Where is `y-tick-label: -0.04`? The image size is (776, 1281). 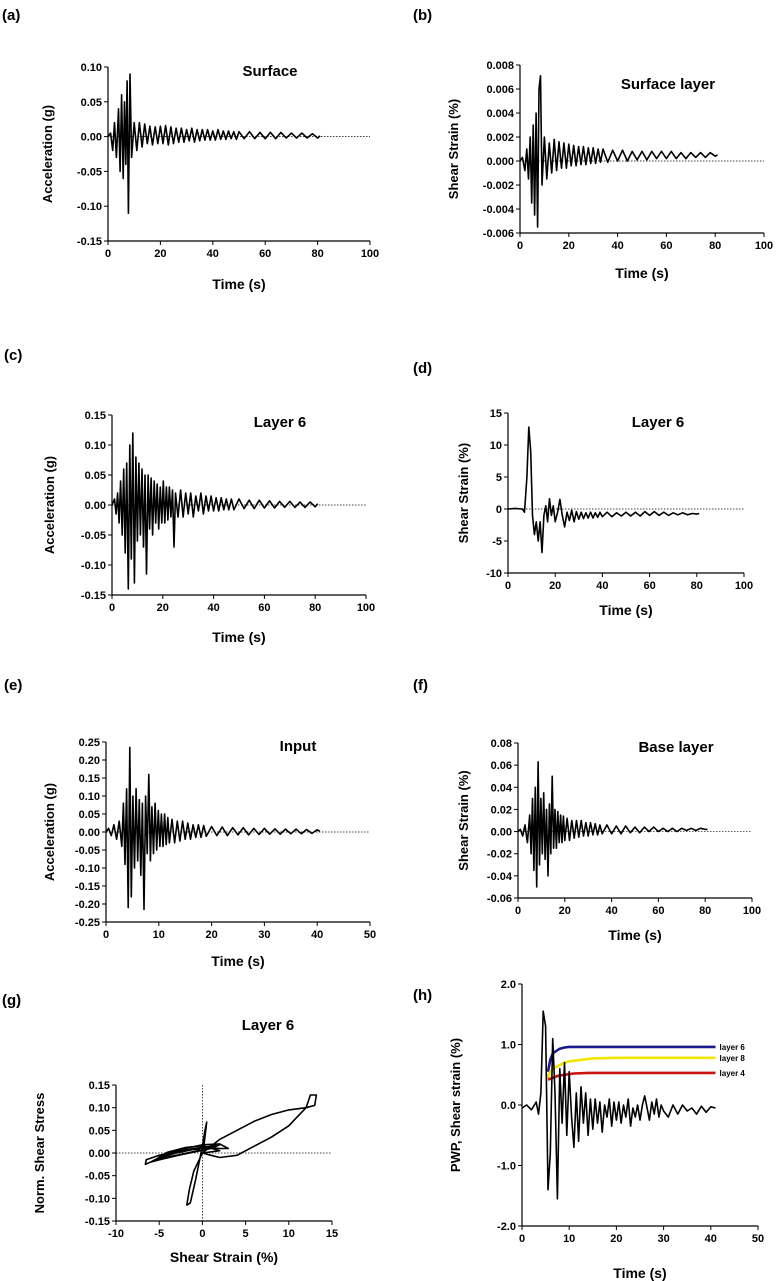 y-tick-label: -0.04 is located at coordinates (500, 877).